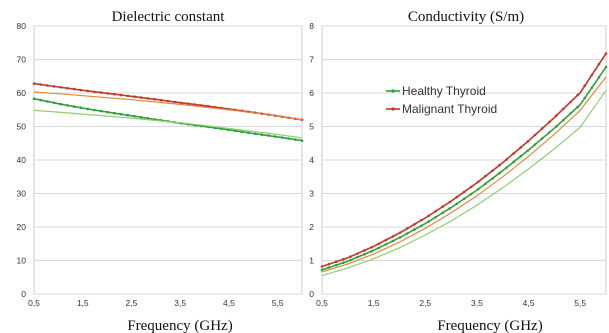  I want to click on legend-label-healthy: Healthy Thyroid, so click(444, 91).